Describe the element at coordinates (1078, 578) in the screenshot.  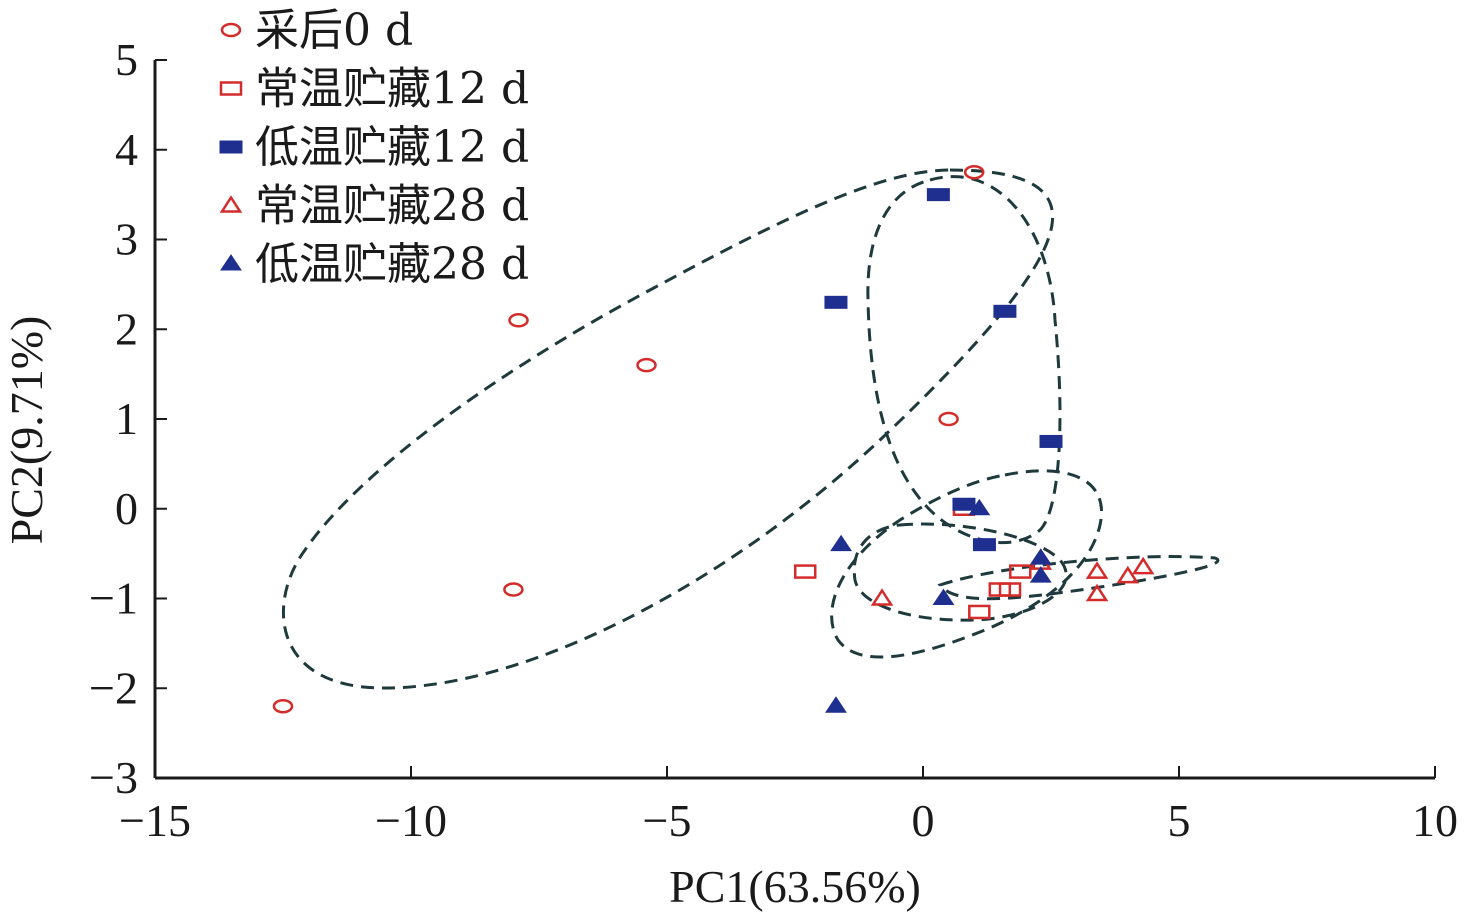
I see `ellipse-normal-temp-28d` at that location.